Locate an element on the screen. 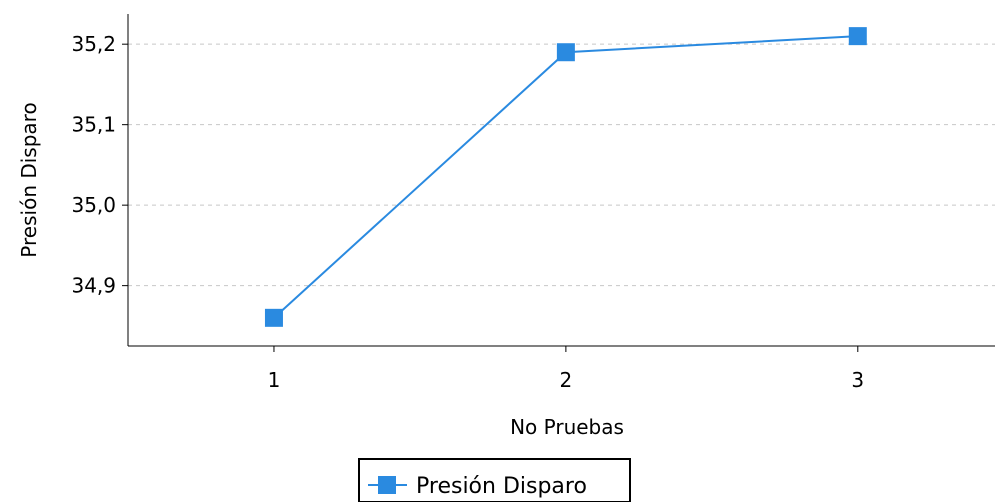 The height and width of the screenshot is (502, 995). y-tick-label: 35,2 is located at coordinates (93, 44).